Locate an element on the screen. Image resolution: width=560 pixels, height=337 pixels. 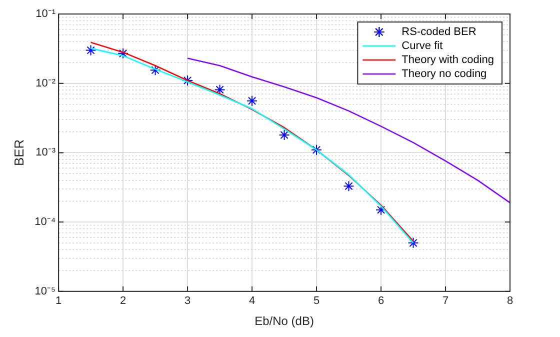
x-tick-label: 6 is located at coordinates (381, 301).